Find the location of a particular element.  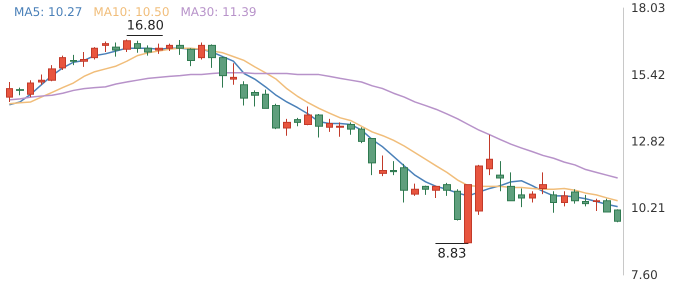

annotation: 16.80 is located at coordinates (145, 26).